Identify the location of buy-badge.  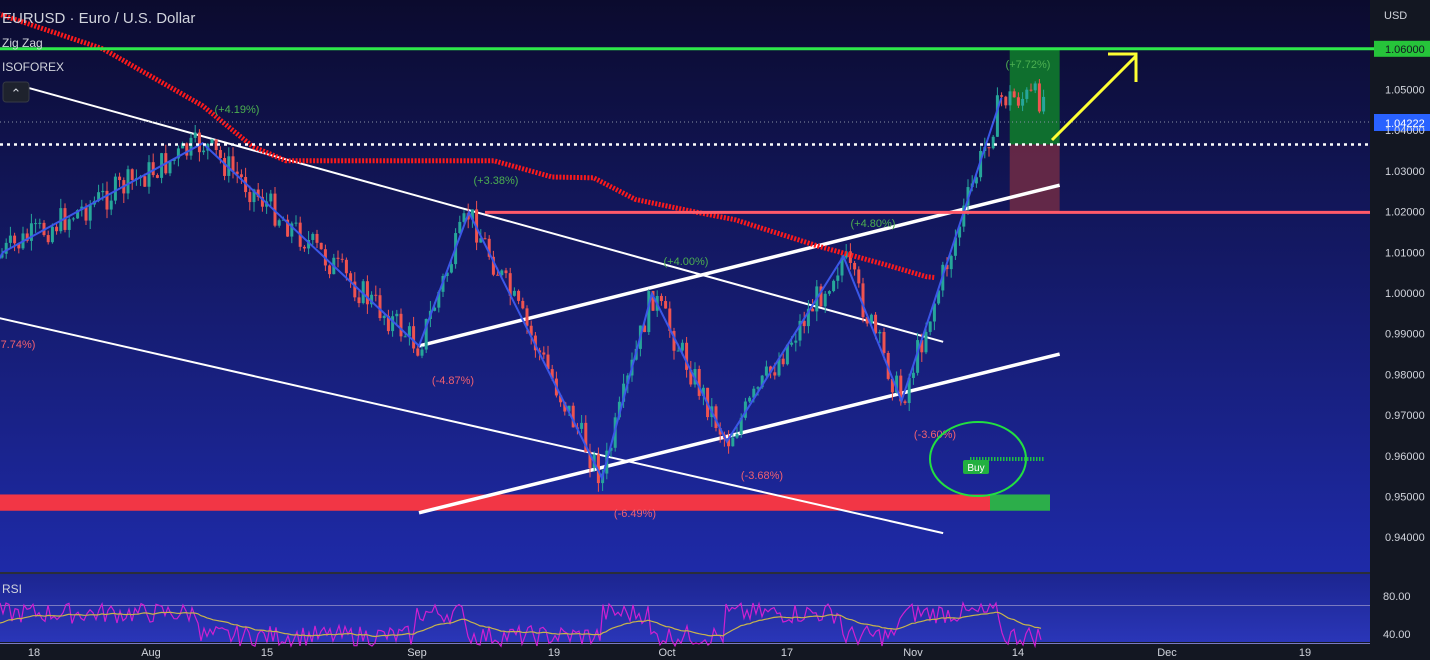
(976, 467).